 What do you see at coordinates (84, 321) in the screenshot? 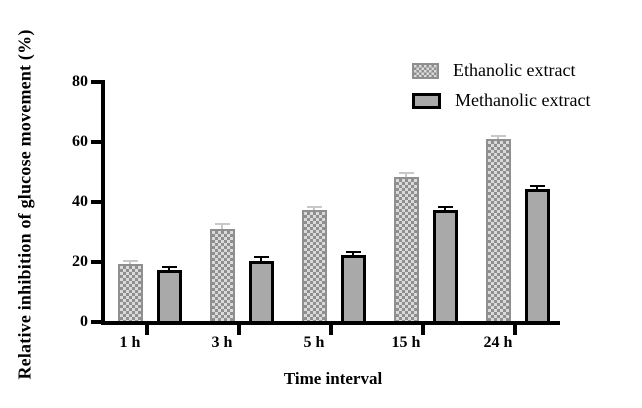
I see `y-tick-label: 0` at bounding box center [84, 321].